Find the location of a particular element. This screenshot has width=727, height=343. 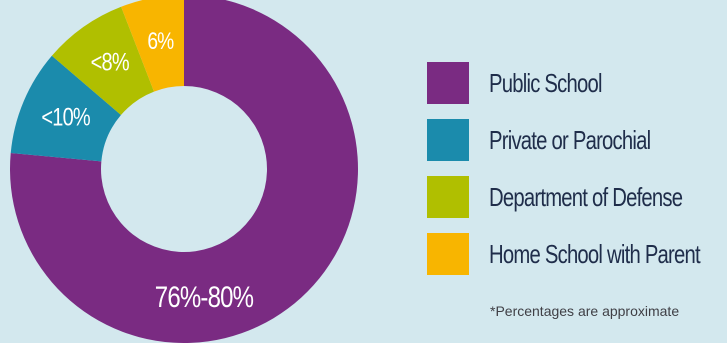

legend-item-home-school-with-parent: Home School with Parent is located at coordinates (577, 254).